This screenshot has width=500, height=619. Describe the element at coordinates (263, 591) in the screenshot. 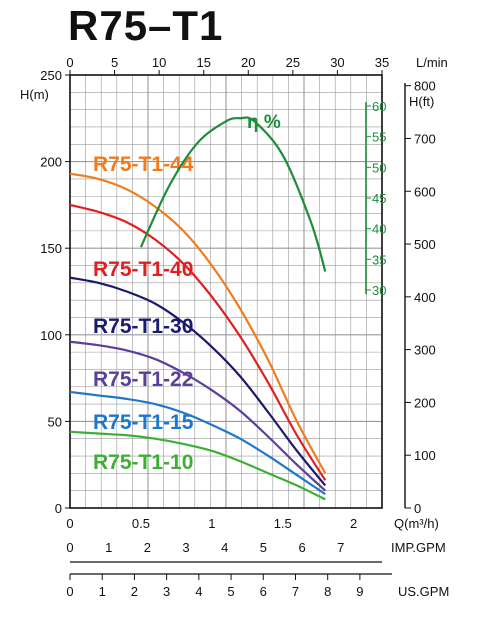

I see `us-gpm-tick-label: 6` at that location.